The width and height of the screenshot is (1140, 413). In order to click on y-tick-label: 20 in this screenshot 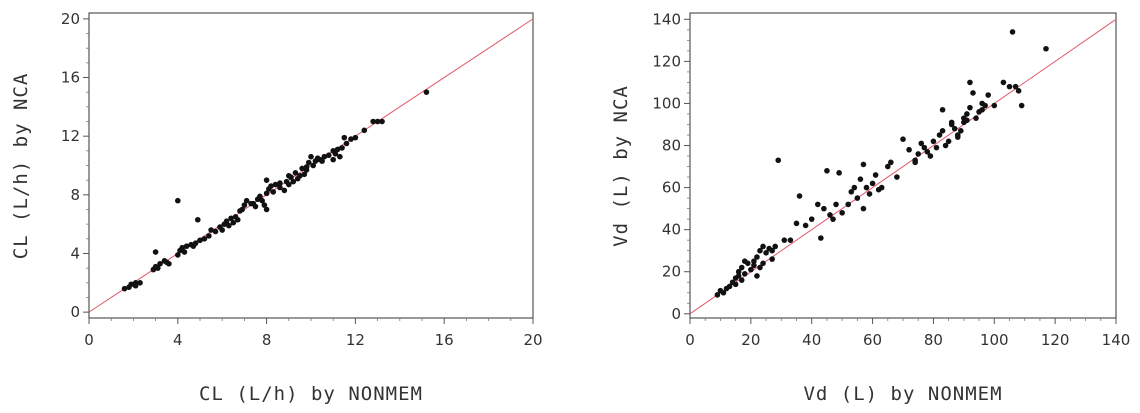, I will do `click(70, 19)`.